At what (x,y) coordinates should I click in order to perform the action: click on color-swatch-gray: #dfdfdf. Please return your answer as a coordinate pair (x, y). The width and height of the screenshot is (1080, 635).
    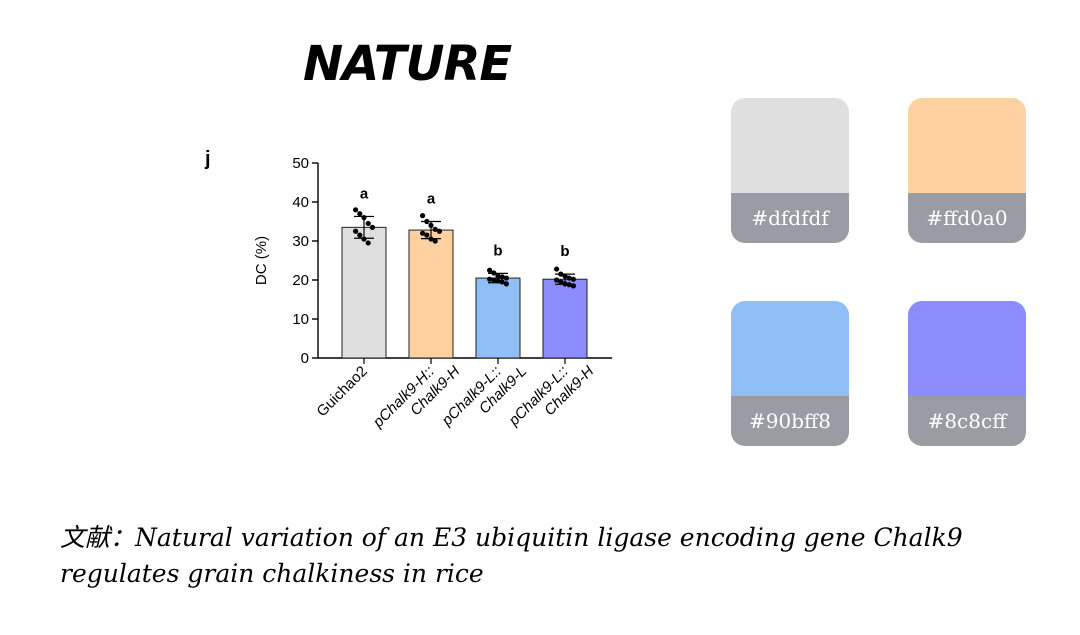
    Looking at the image, I should click on (790, 170).